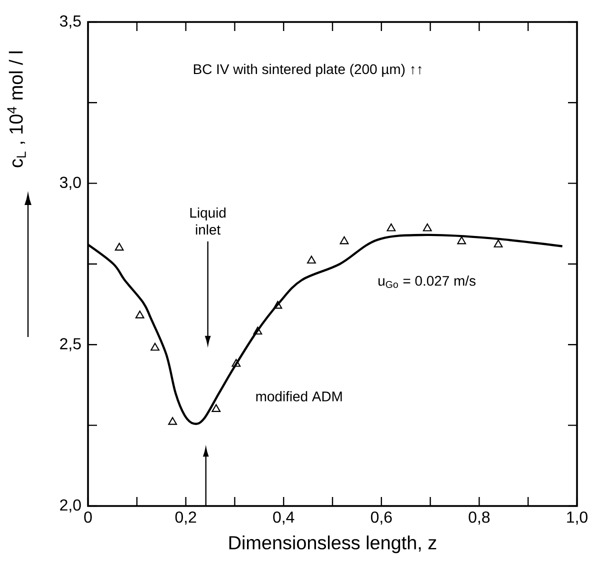  What do you see at coordinates (70, 345) in the screenshot?
I see `y-tick-label: 2,5` at bounding box center [70, 345].